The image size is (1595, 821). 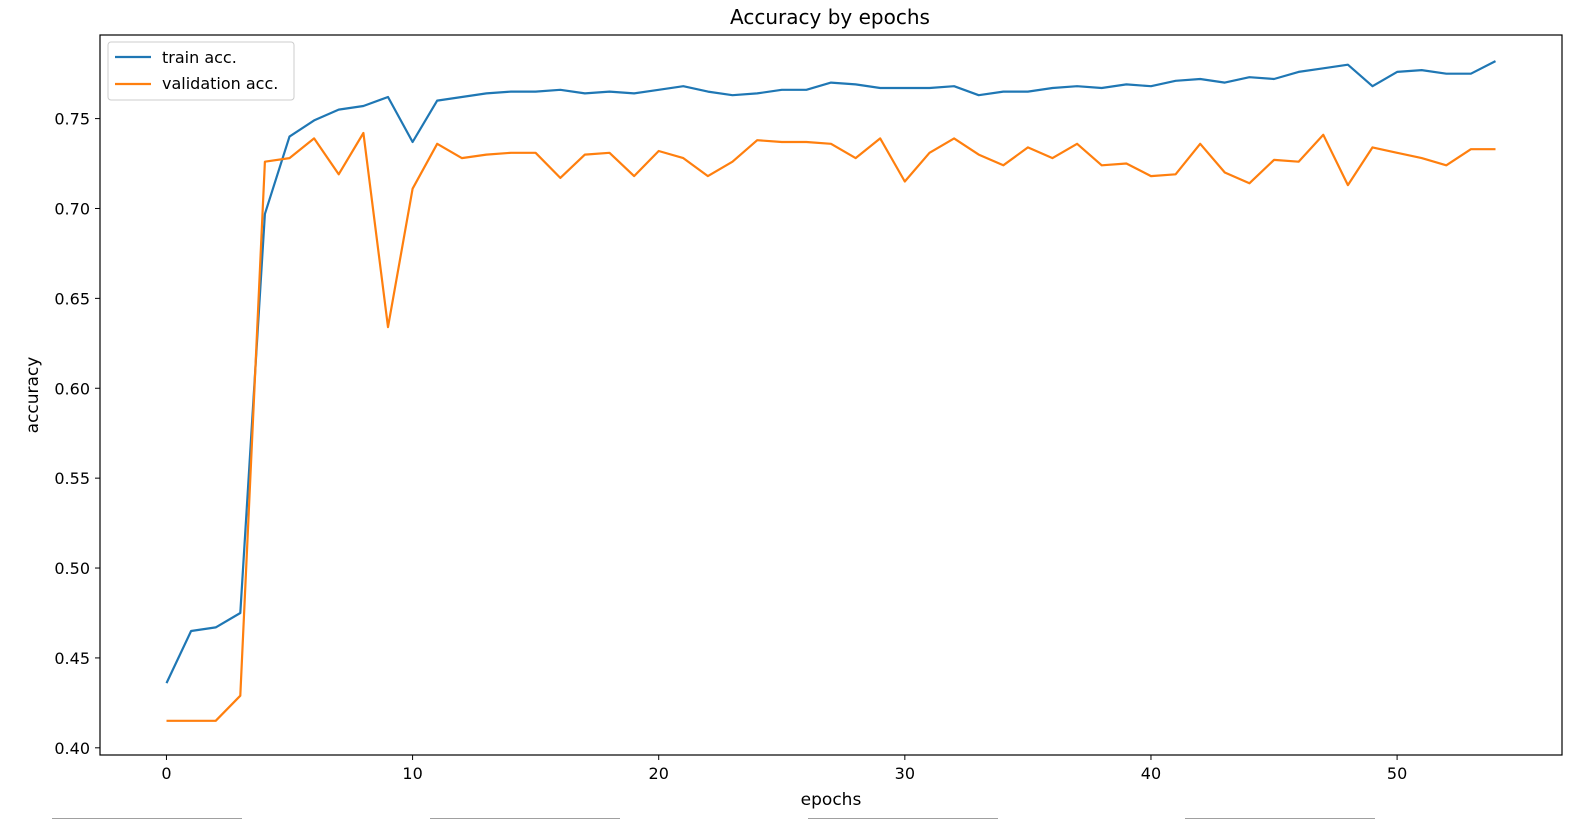 What do you see at coordinates (33, 395) in the screenshot?
I see `y-axis-label: accuracy` at bounding box center [33, 395].